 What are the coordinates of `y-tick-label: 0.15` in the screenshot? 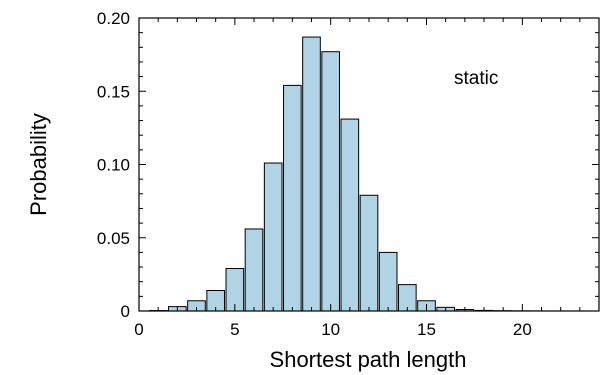 It's located at (113, 91).